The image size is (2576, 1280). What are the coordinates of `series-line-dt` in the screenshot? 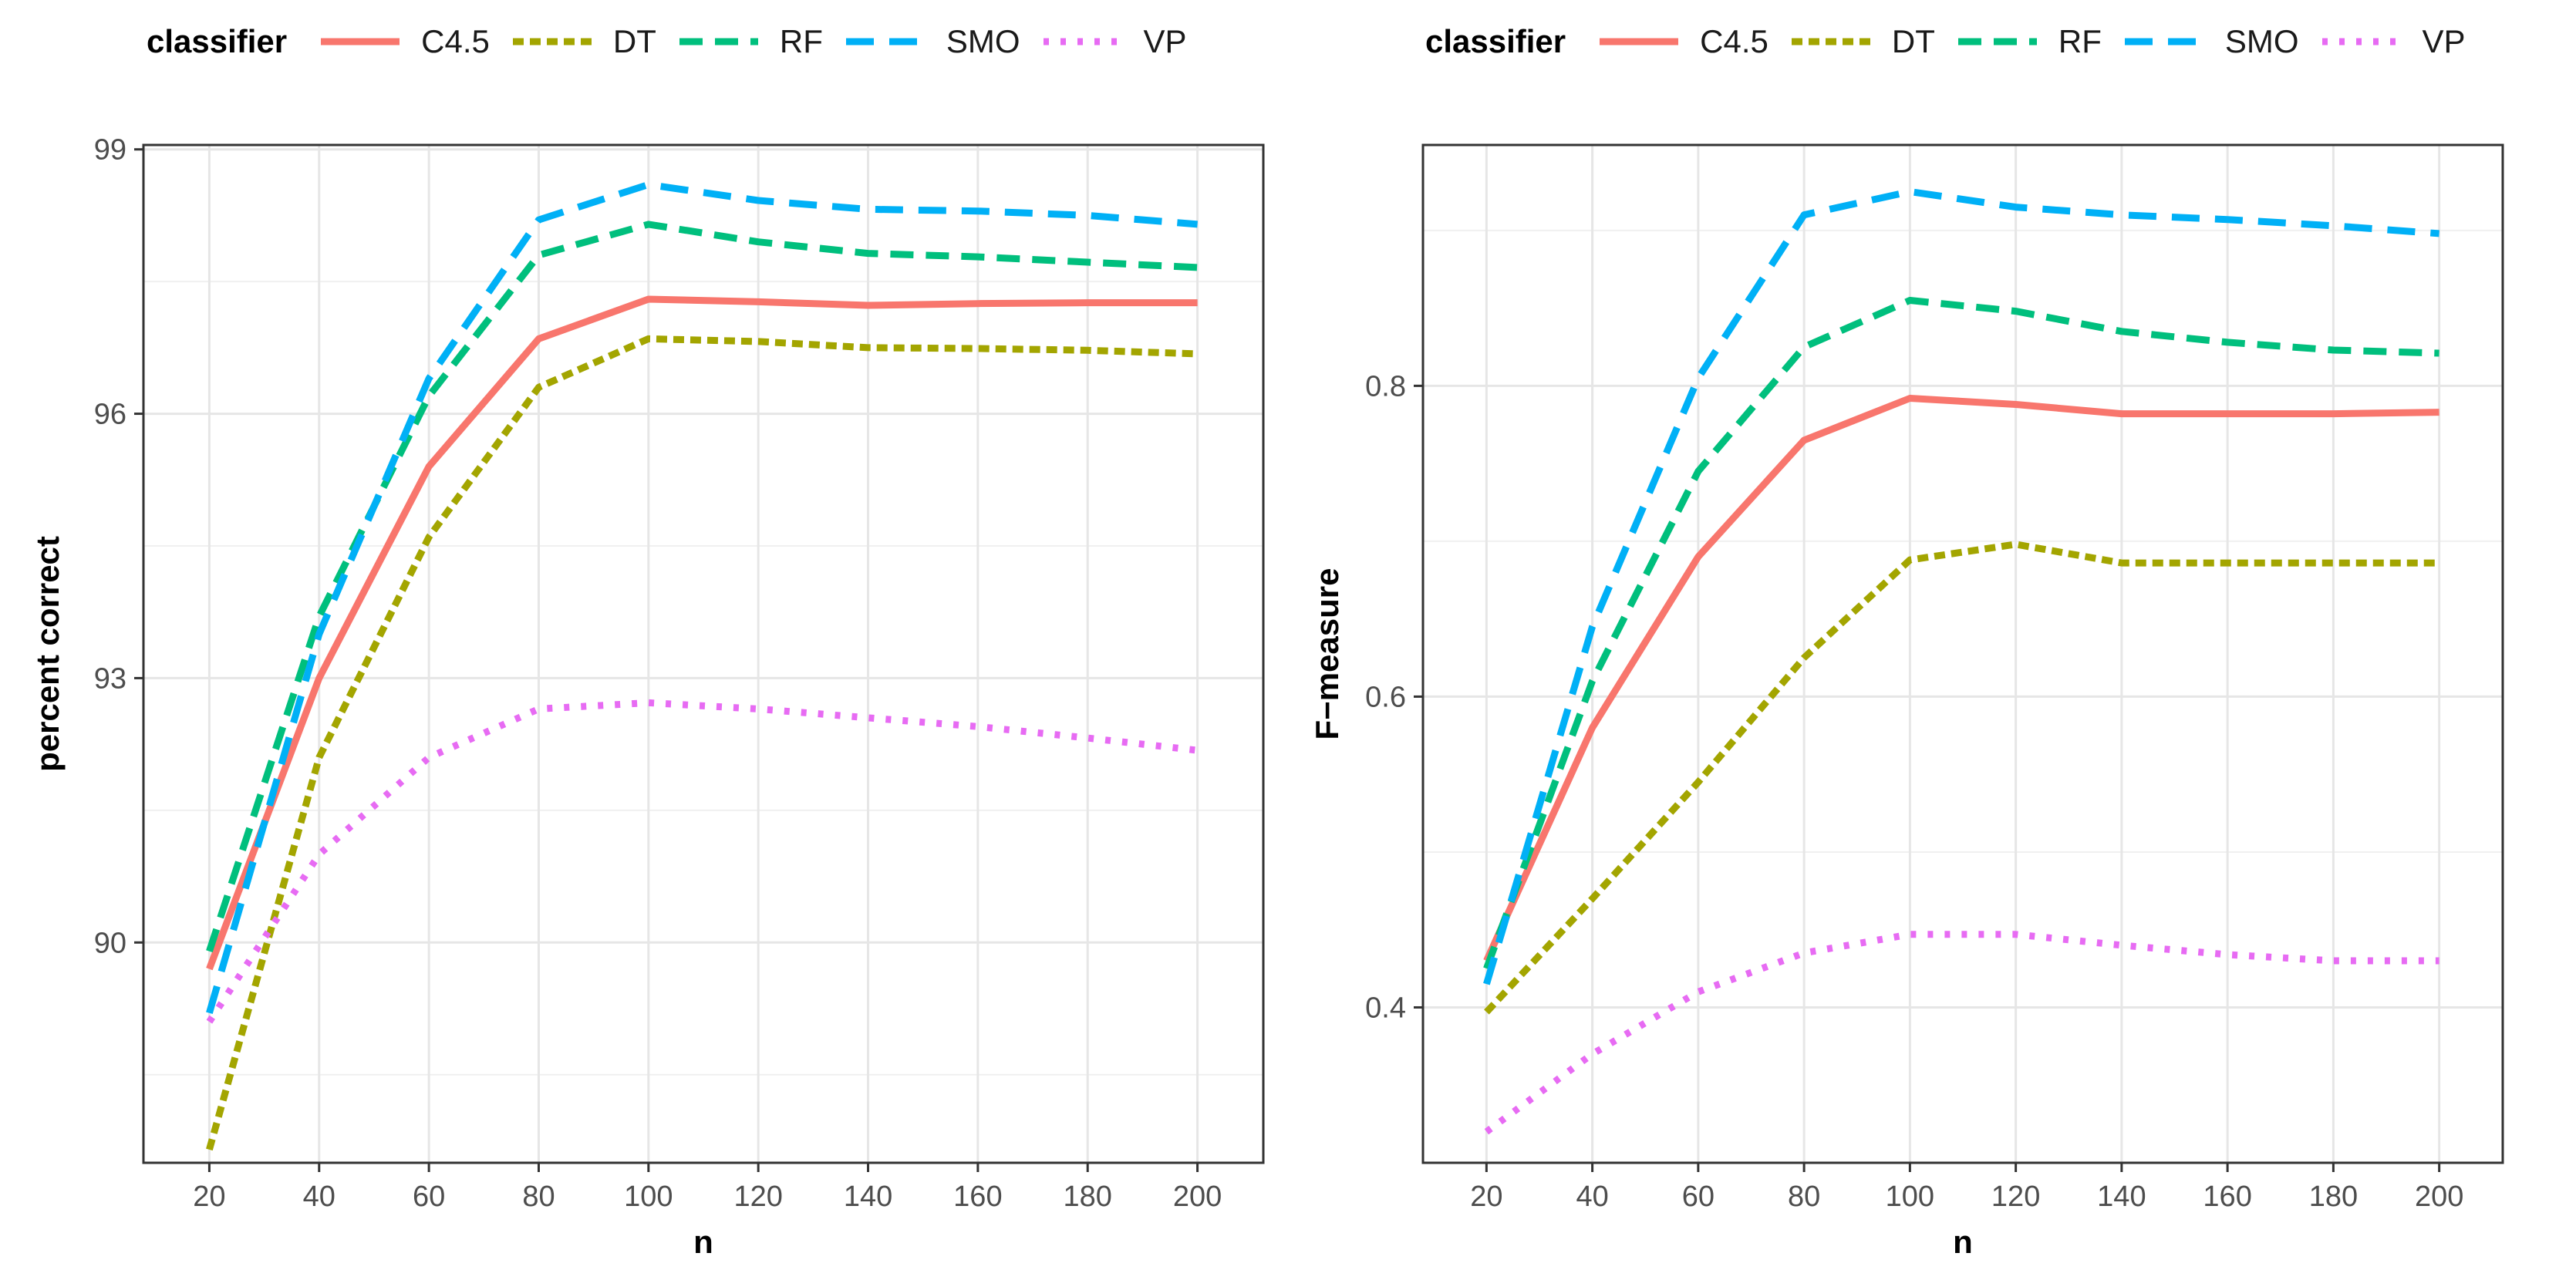 It's located at (1961, 778).